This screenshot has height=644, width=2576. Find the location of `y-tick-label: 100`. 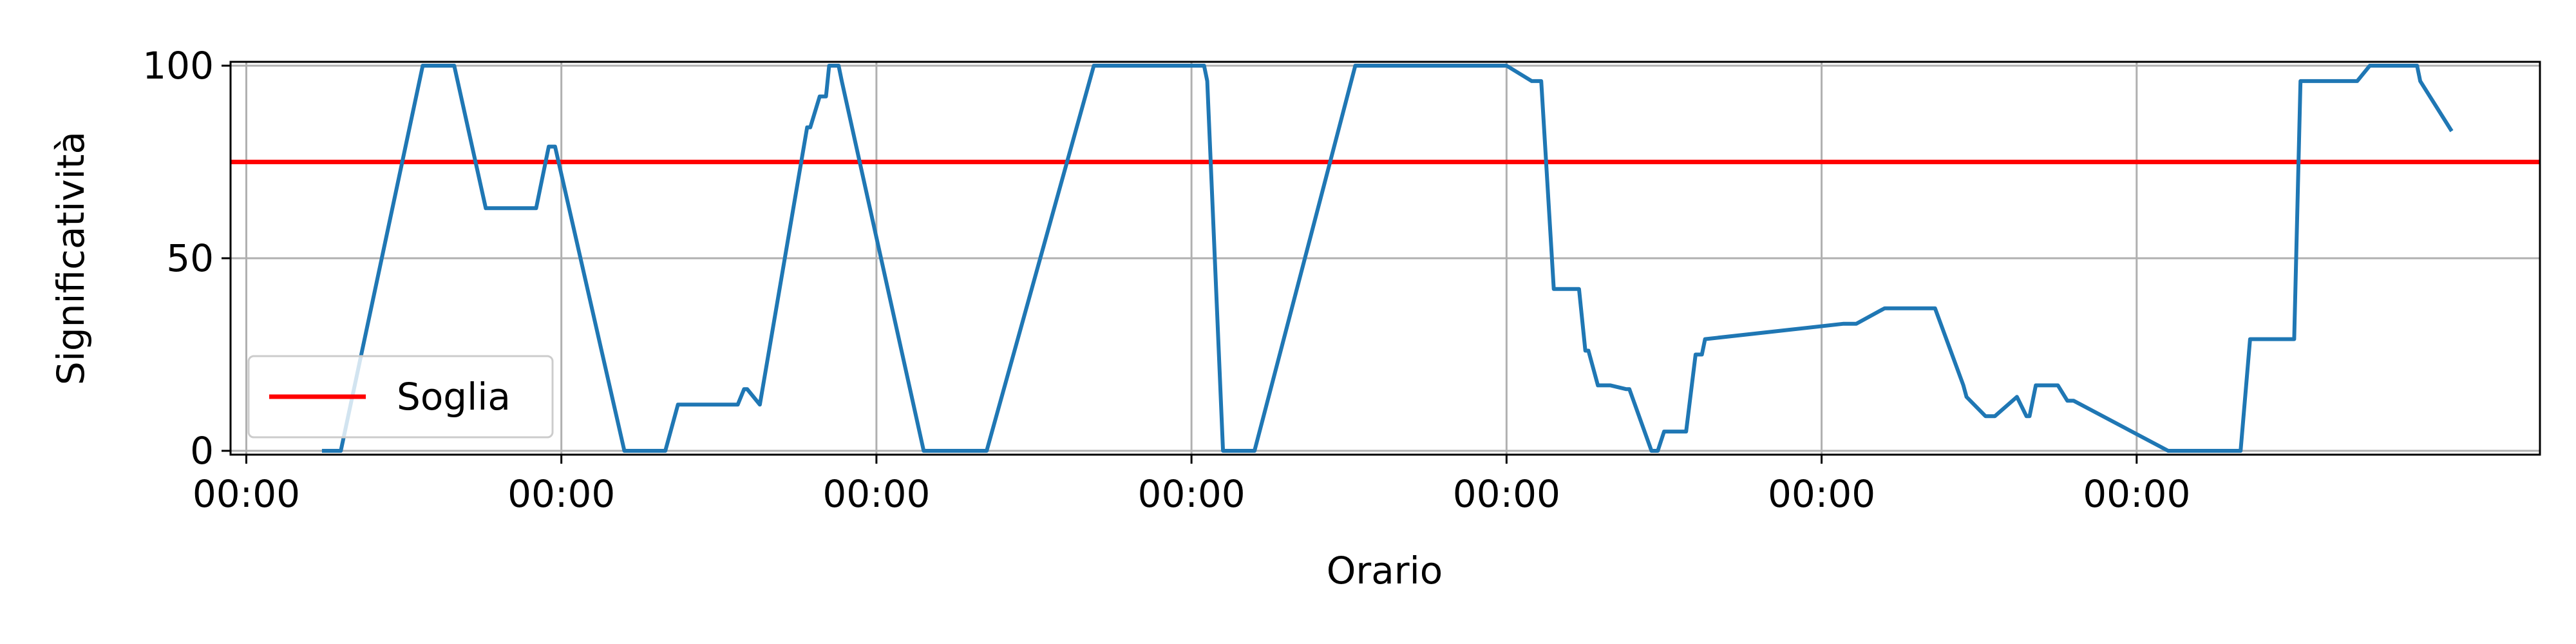

y-tick-label: 100 is located at coordinates (178, 66).